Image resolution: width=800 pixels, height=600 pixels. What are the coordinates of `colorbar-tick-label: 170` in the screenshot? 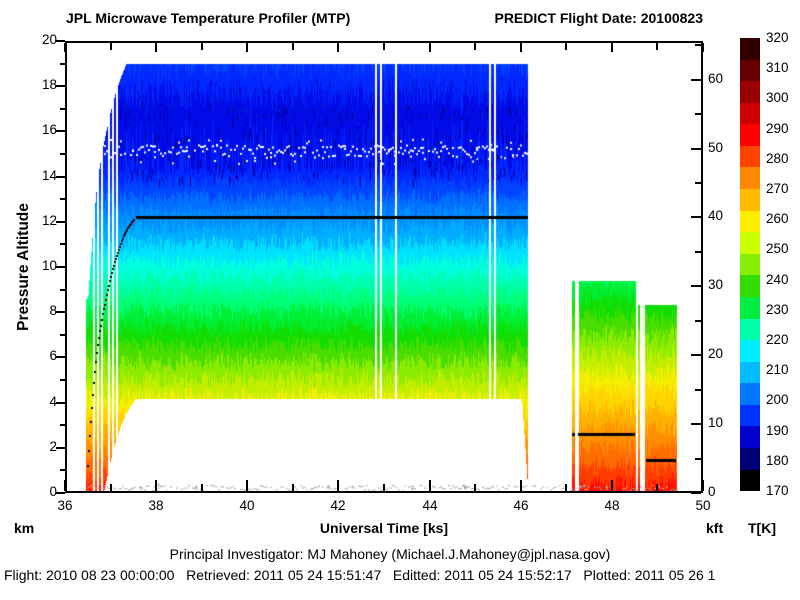 It's located at (777, 490).